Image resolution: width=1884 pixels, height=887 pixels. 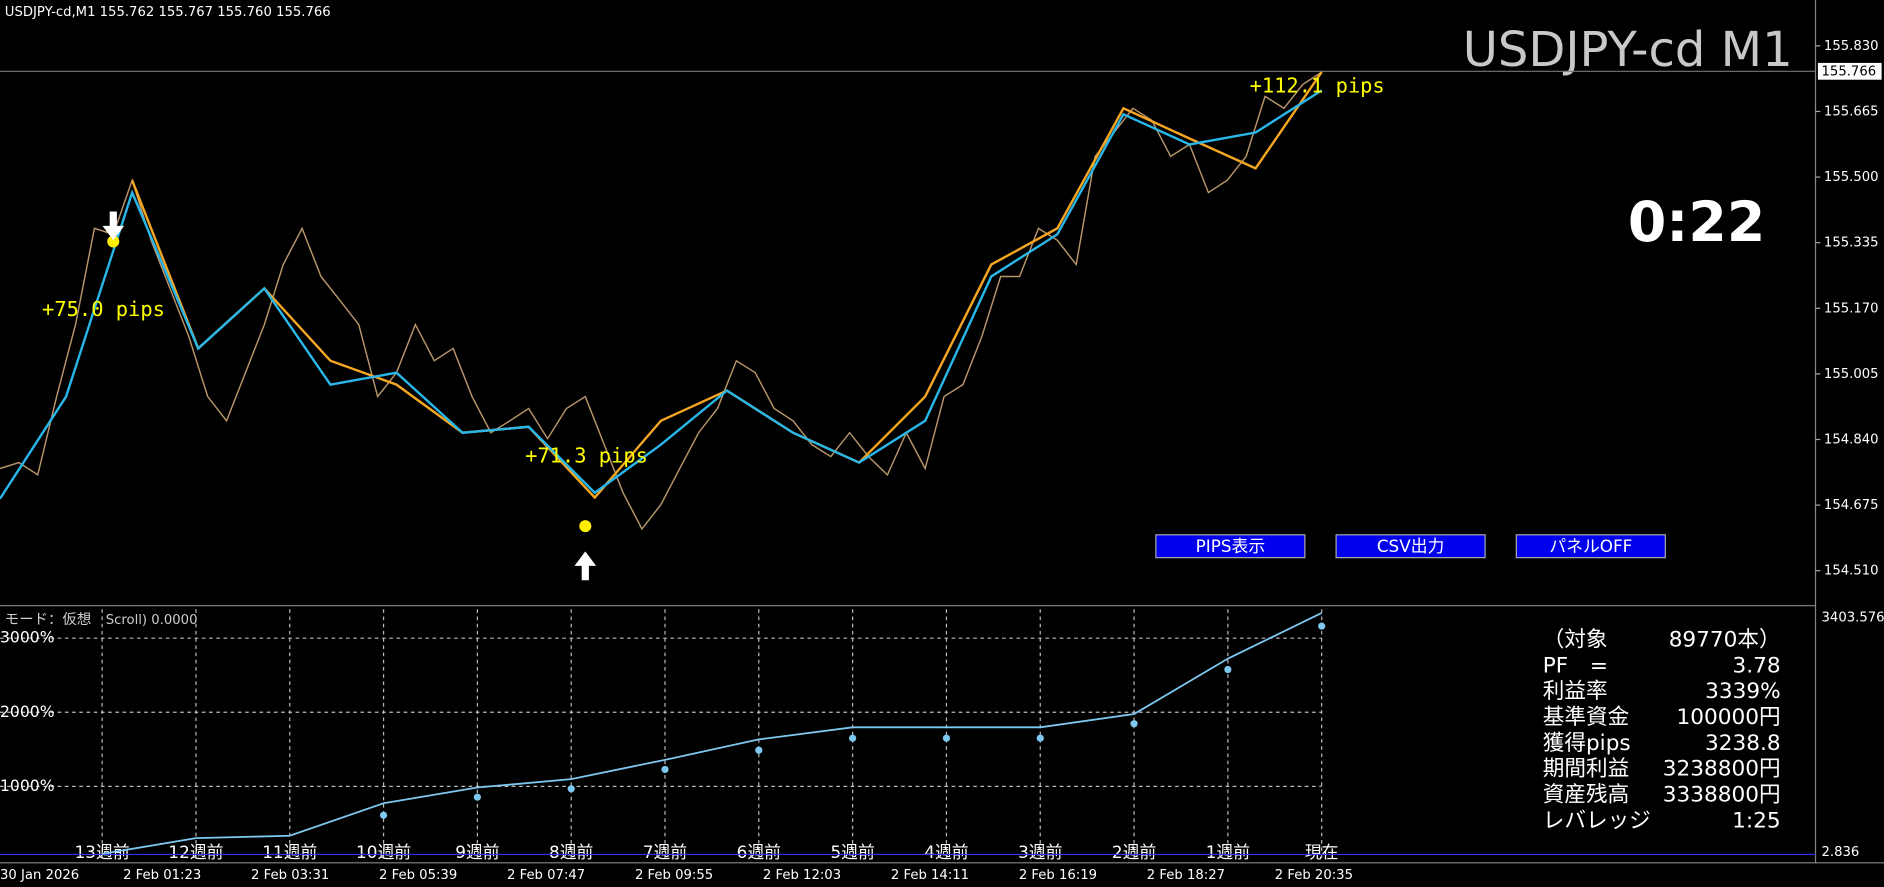 What do you see at coordinates (1575, 665) in the screenshot?
I see `stat-label: PF =` at bounding box center [1575, 665].